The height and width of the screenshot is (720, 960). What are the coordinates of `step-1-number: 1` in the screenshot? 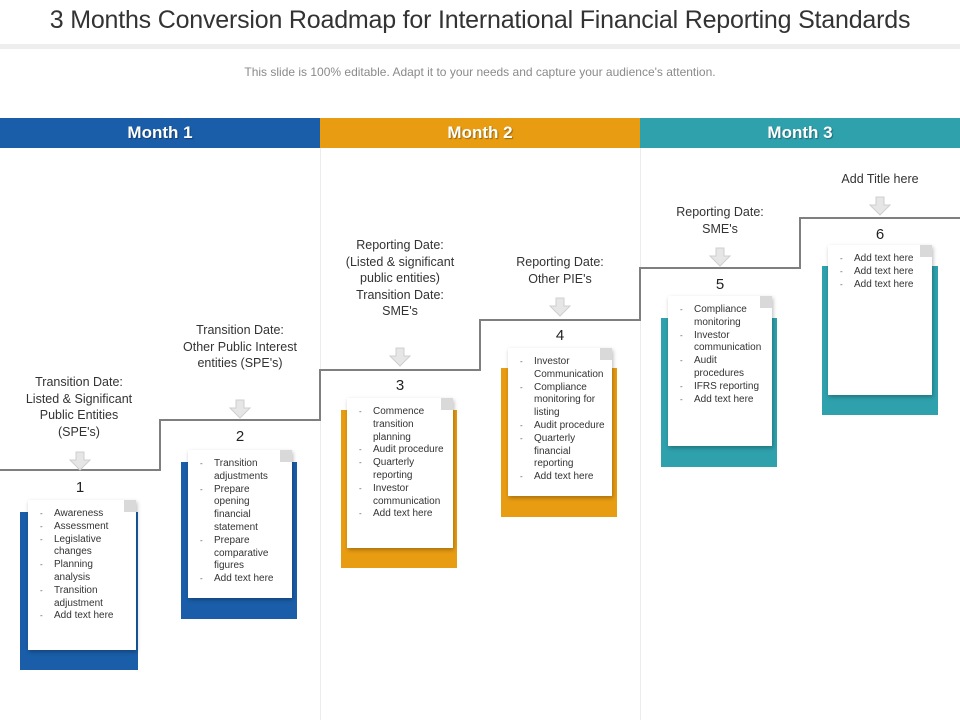 It's located at (80, 487).